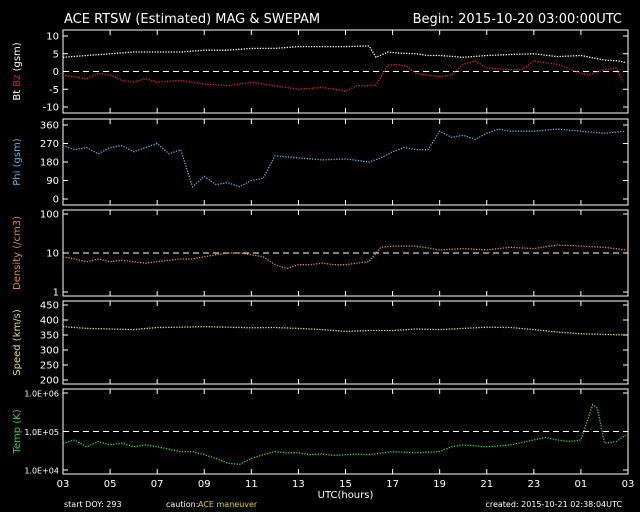 The image size is (640, 512). What do you see at coordinates (533, 484) in the screenshot?
I see `x-tick-label: 23` at bounding box center [533, 484].